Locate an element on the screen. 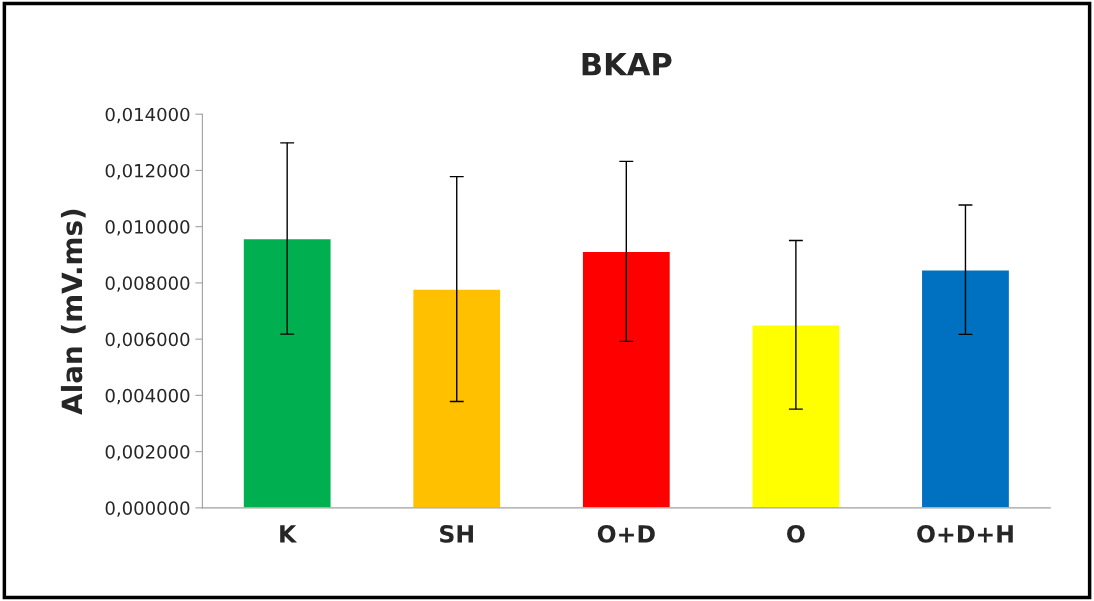 The image size is (1094, 601). y-tick-label: 0,004000 is located at coordinates (147, 396).